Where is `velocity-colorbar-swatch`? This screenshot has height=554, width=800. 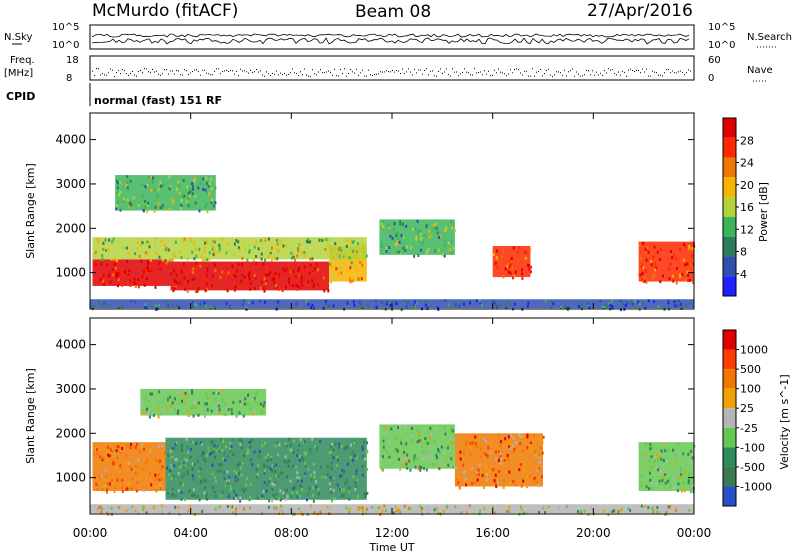 velocity-colorbar-swatch is located at coordinates (729, 398).